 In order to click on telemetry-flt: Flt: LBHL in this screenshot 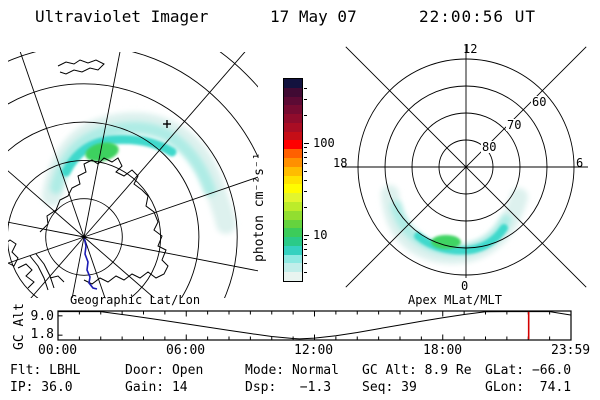, I will do `click(45, 370)`.